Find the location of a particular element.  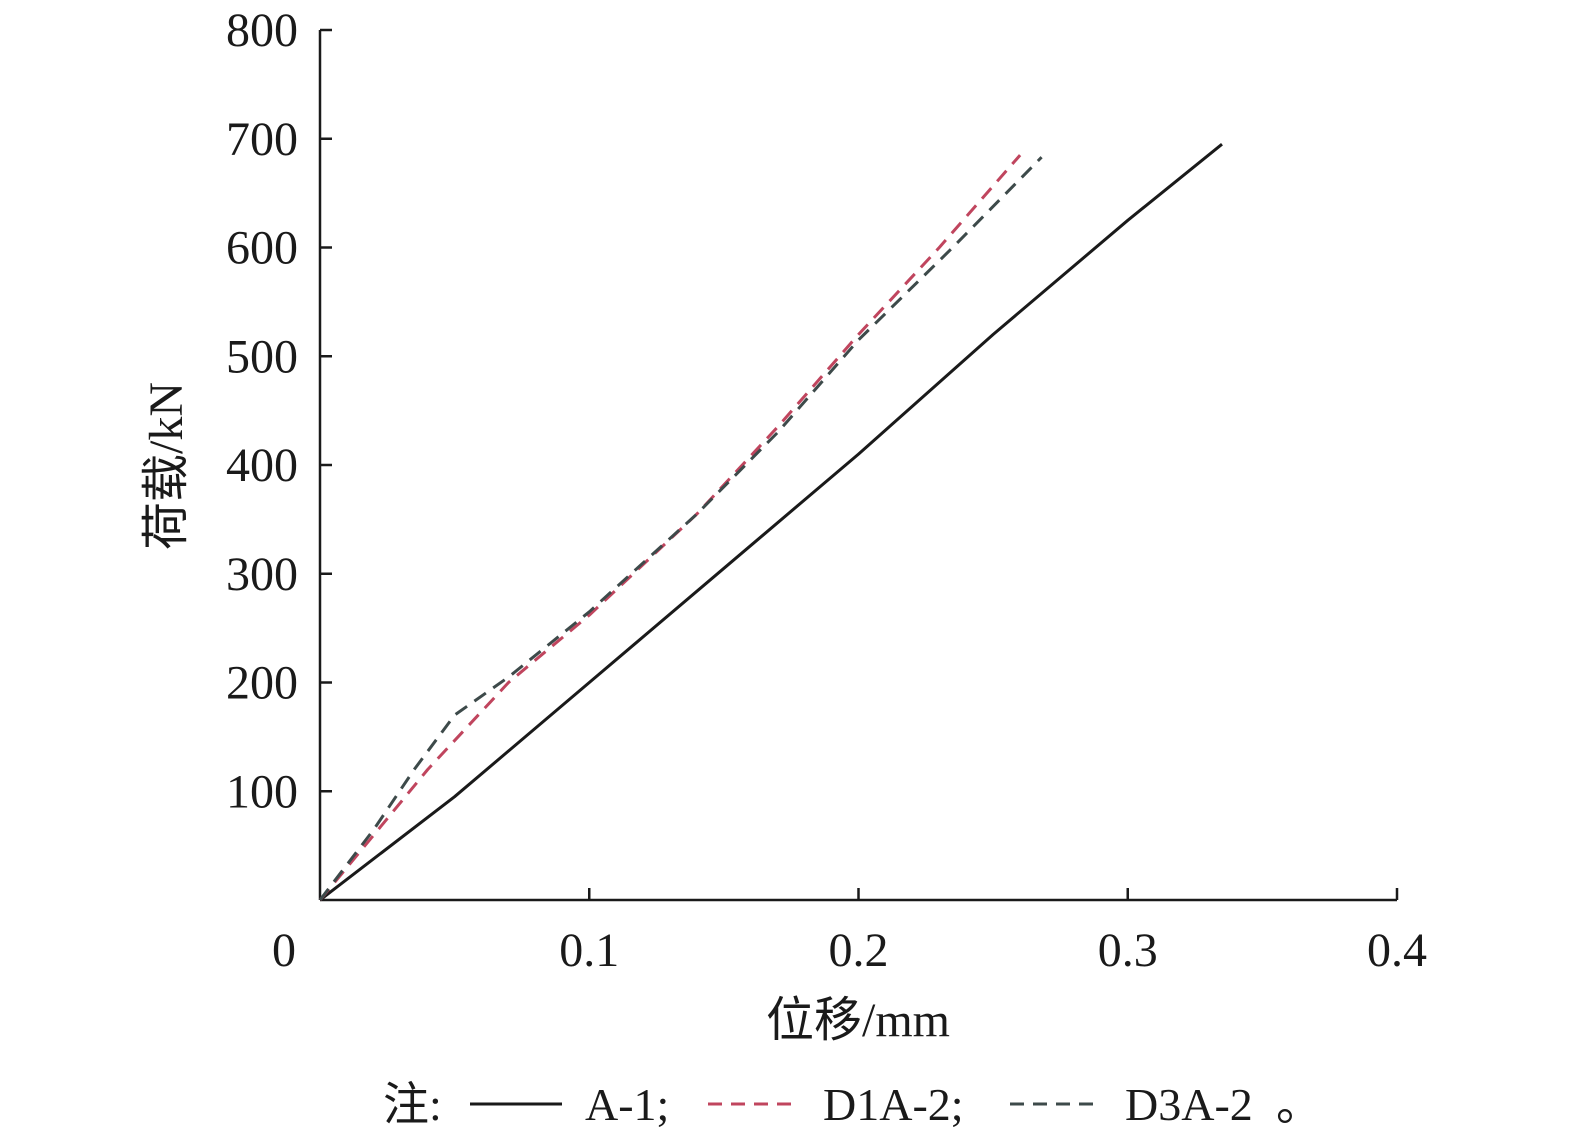

x-tick-label: 0.4 is located at coordinates (1397, 950).